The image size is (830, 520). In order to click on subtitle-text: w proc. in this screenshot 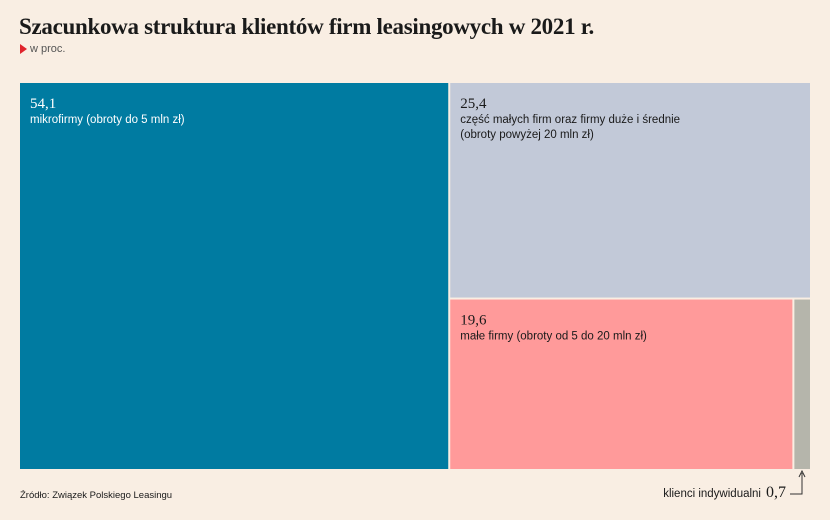, I will do `click(48, 49)`.